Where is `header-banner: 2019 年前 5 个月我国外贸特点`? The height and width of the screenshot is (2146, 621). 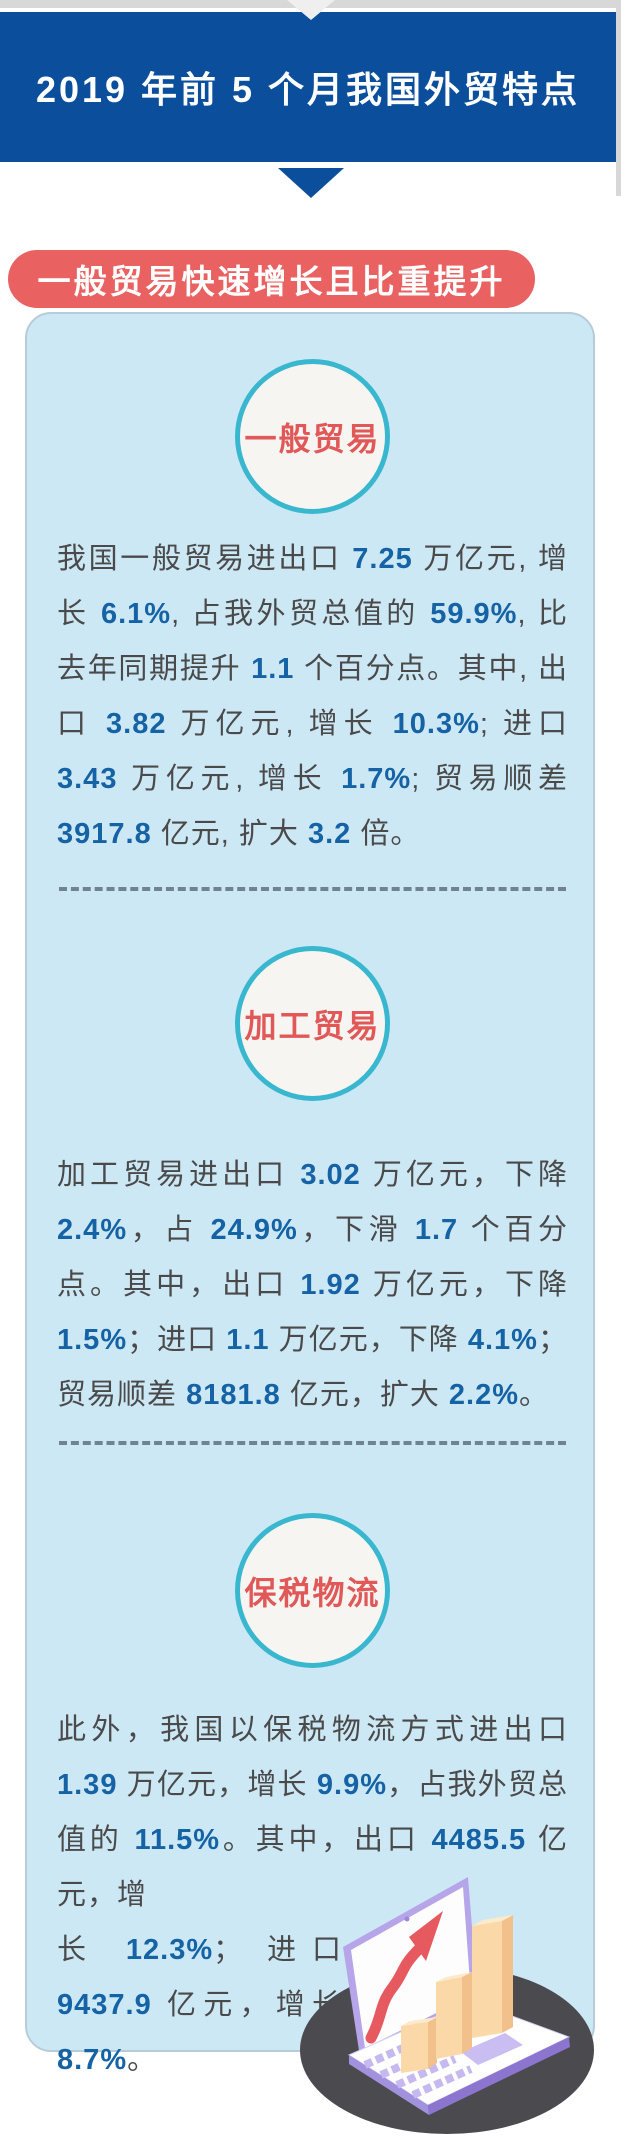
header-banner: 2019 年前 5 个月我国外贸特点 is located at coordinates (308, 87).